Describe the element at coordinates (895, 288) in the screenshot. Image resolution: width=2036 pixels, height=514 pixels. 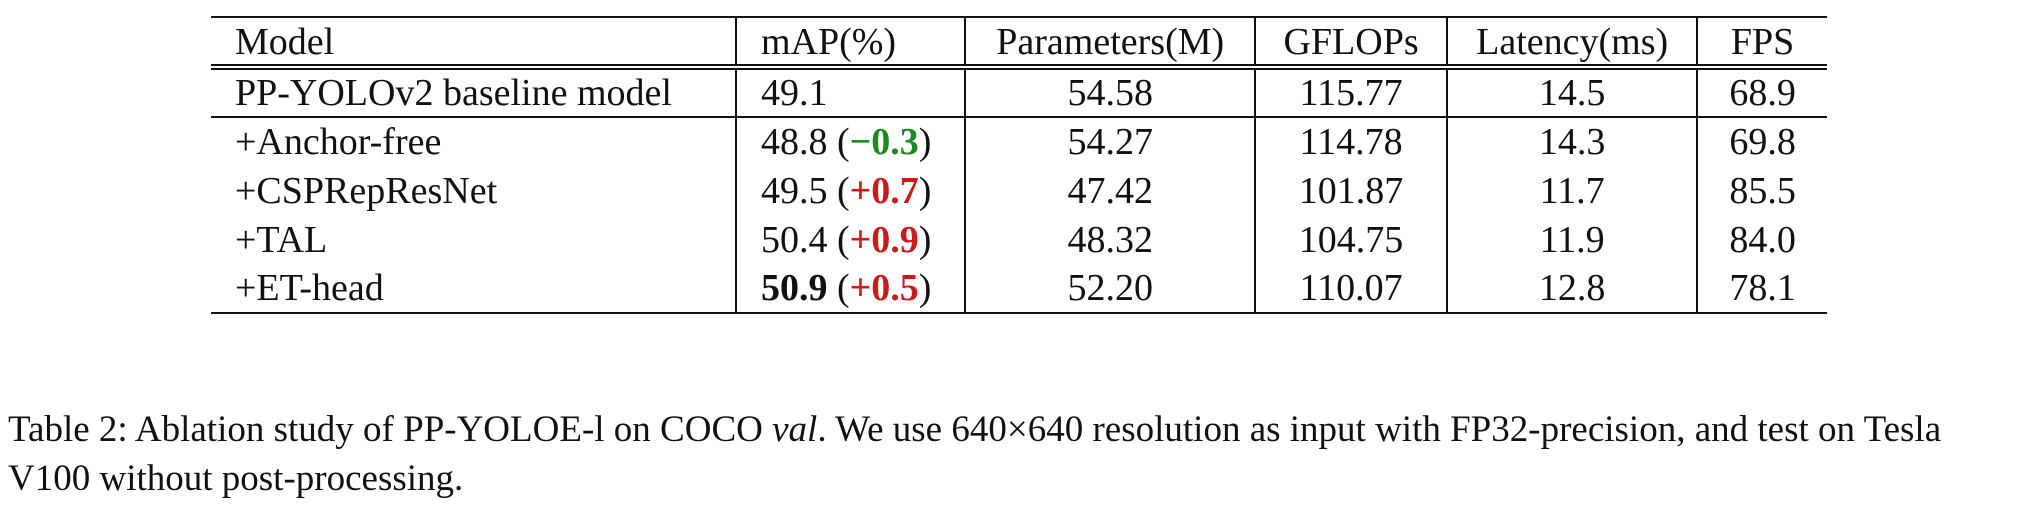
I see `delta-number: 0.5` at that location.